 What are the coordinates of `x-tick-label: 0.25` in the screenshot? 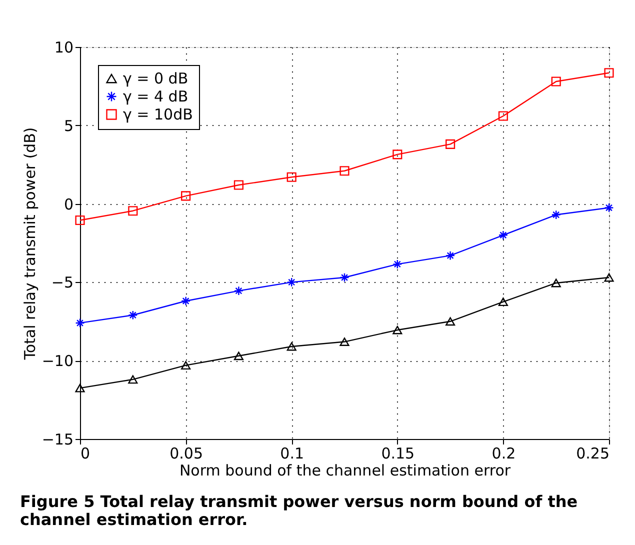 It's located at (593, 453).